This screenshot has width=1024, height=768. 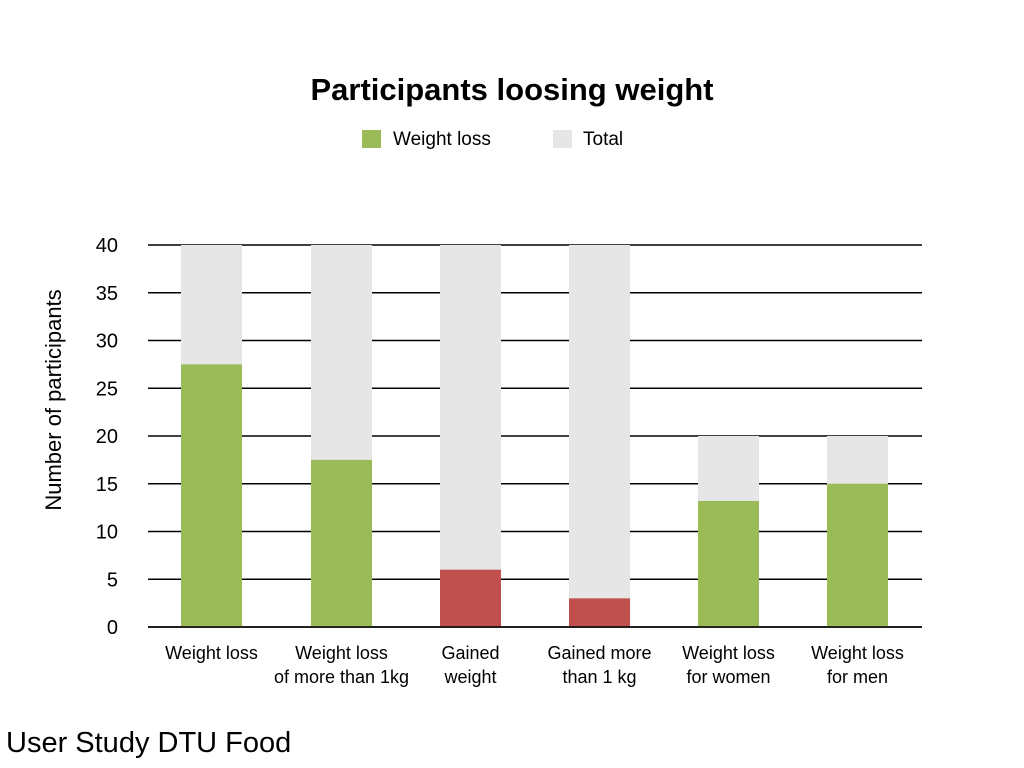 I want to click on x-category-label: Weight loss for men, so click(x=857, y=665).